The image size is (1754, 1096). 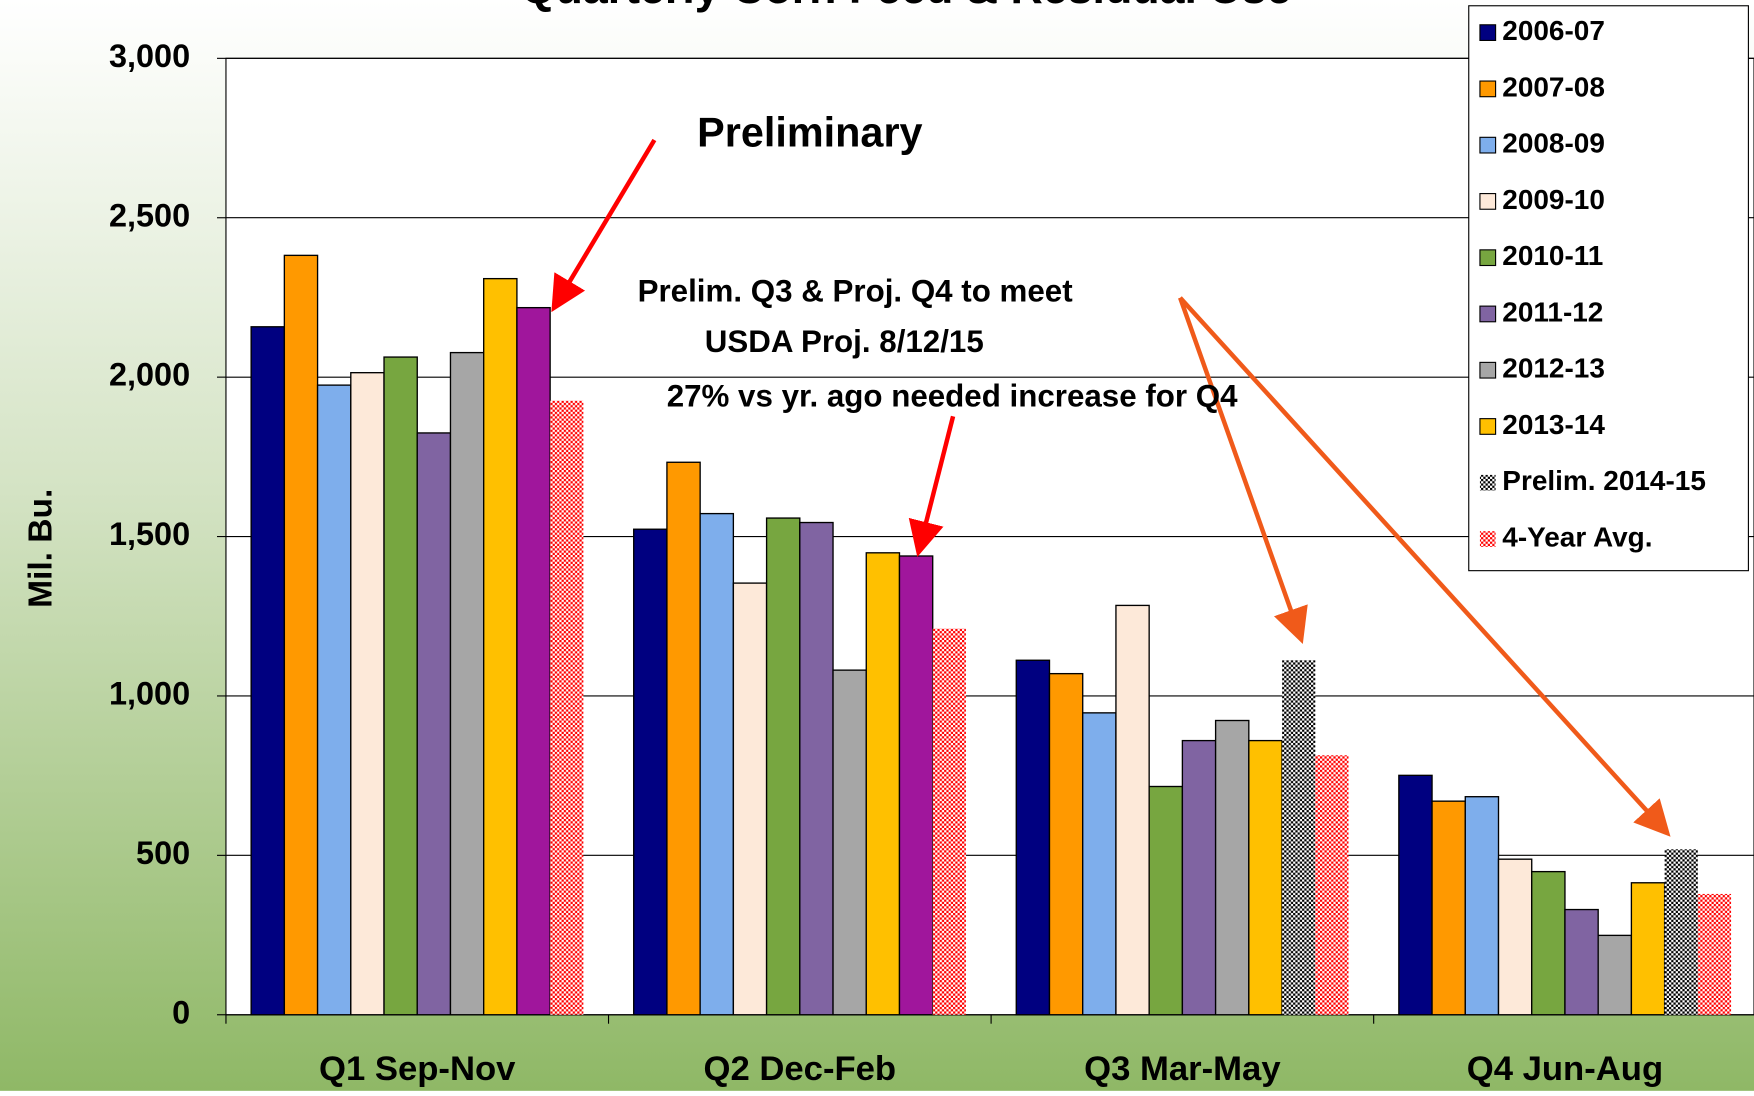 I want to click on y-tick-label: 1,000, so click(x=149, y=694).